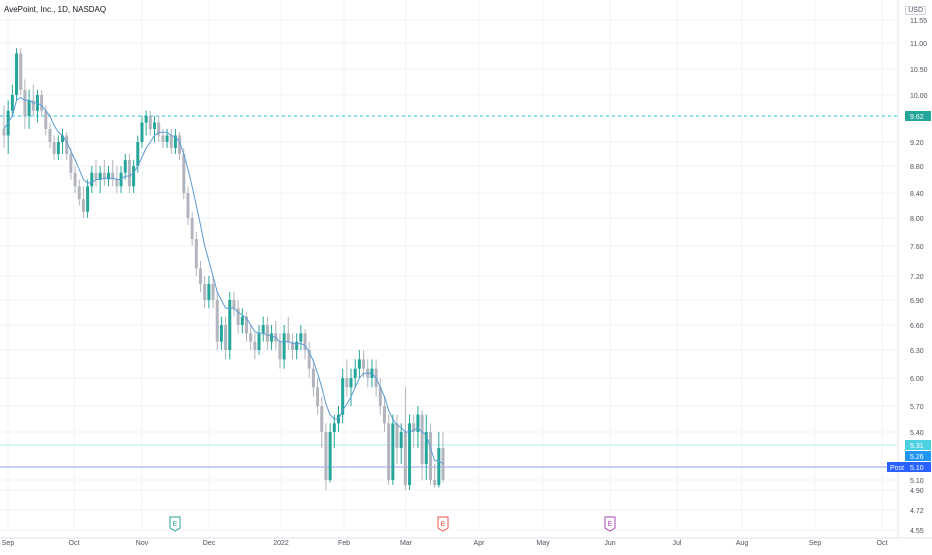 The height and width of the screenshot is (555, 932). Describe the element at coordinates (917, 511) in the screenshot. I see `y-tick-label: 4.72` at that location.